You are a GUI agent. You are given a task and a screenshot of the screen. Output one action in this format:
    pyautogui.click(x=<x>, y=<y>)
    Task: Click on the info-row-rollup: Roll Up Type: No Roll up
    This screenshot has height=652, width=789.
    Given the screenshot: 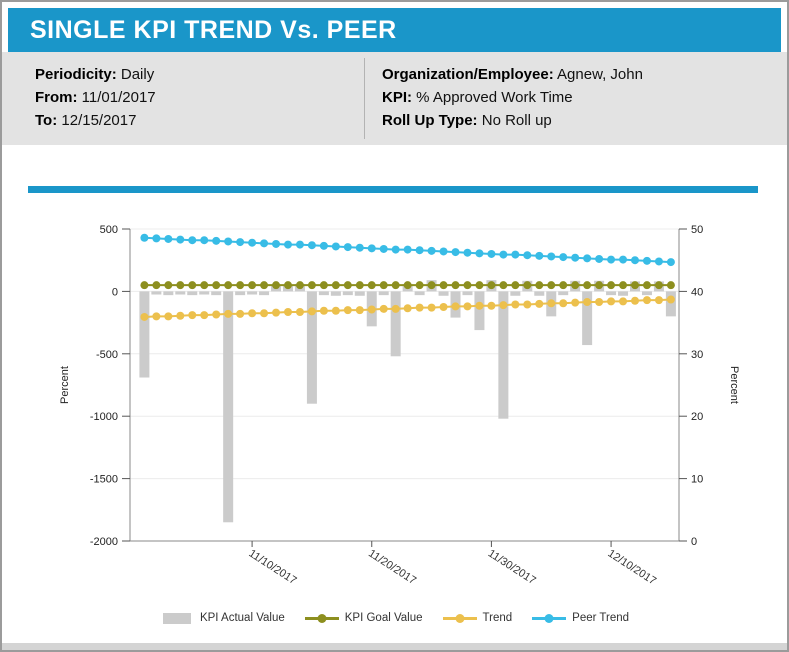 What is the action you would take?
    pyautogui.click(x=512, y=120)
    